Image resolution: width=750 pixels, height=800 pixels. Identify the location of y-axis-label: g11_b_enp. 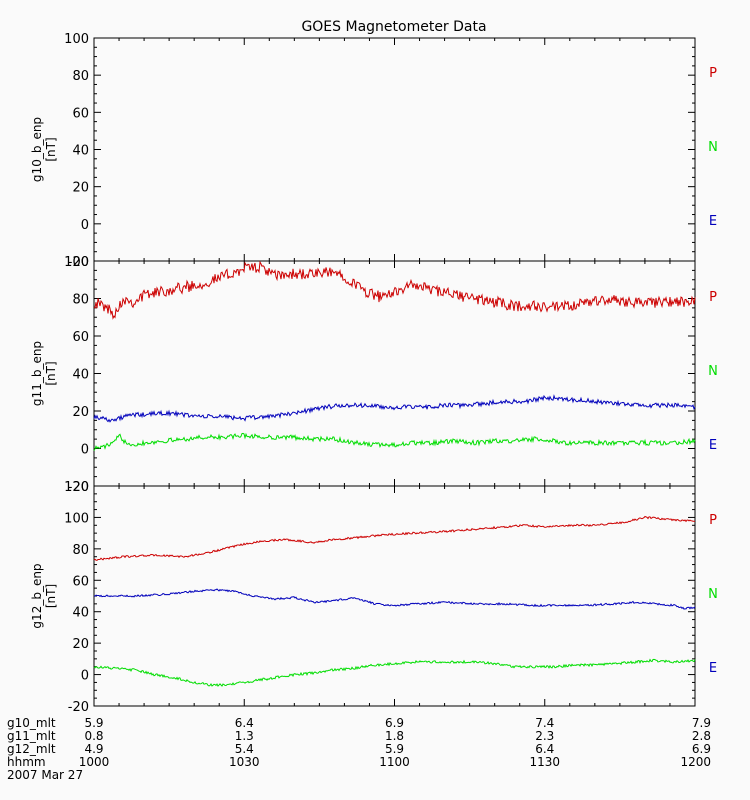
(37, 373).